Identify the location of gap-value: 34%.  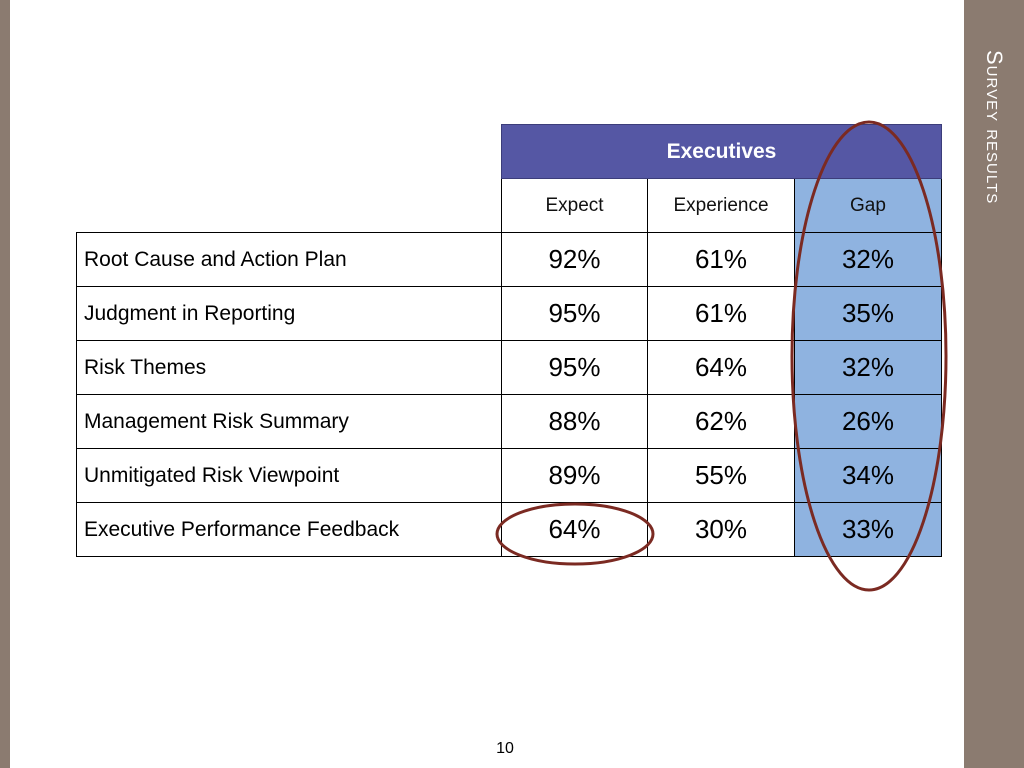
(868, 476).